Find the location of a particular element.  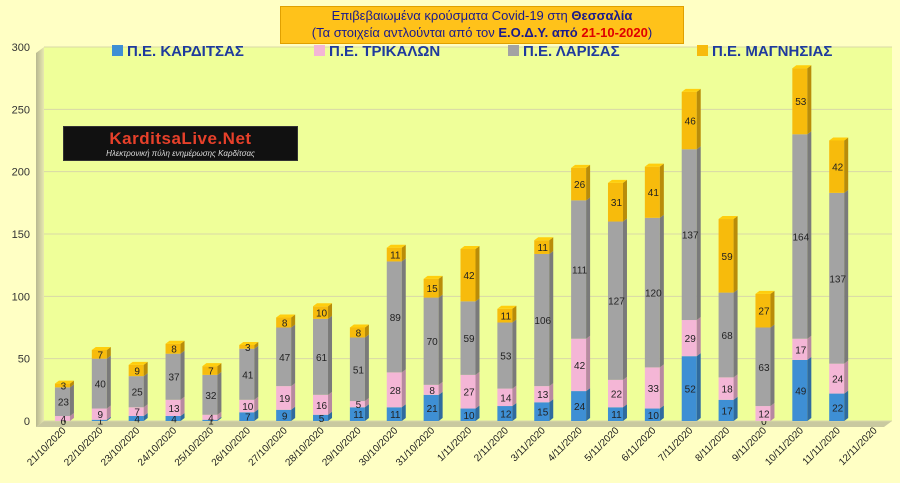

data-label: 33 is located at coordinates (654, 389).